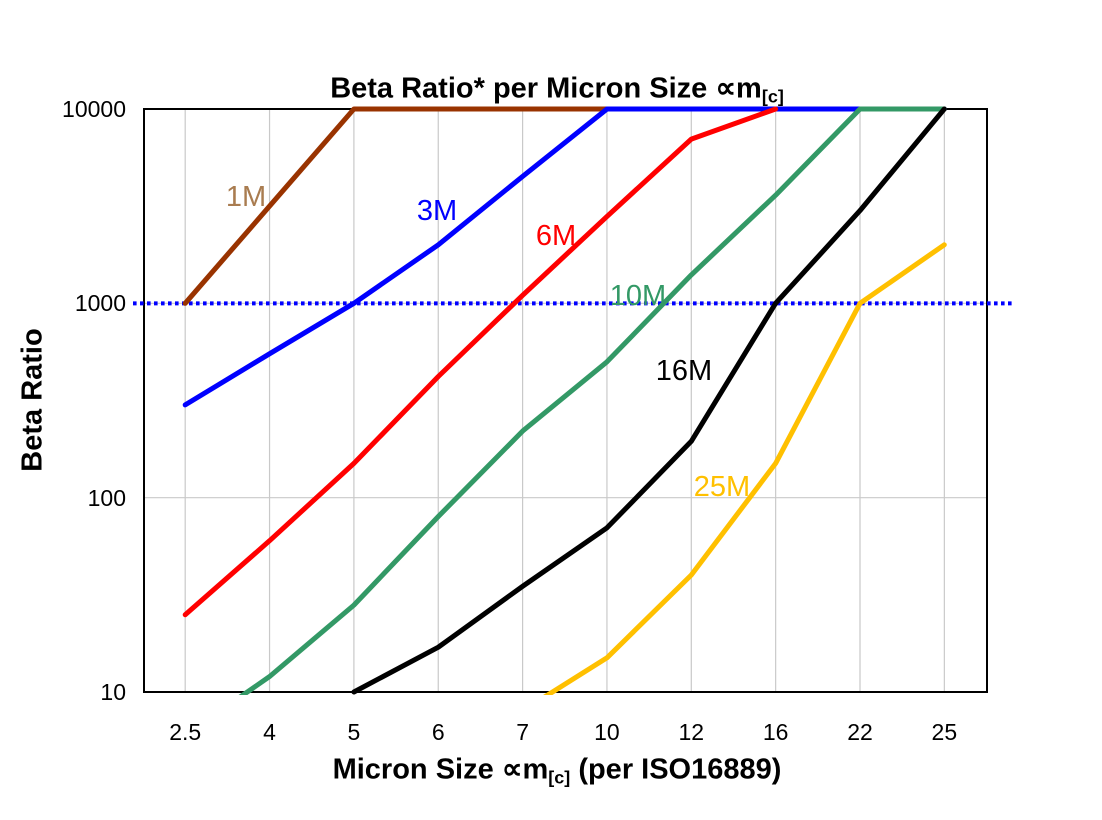 Image resolution: width=1102 pixels, height=820 pixels. What do you see at coordinates (559, 777) in the screenshot?
I see `x-axis-title-subscript: [c]` at bounding box center [559, 777].